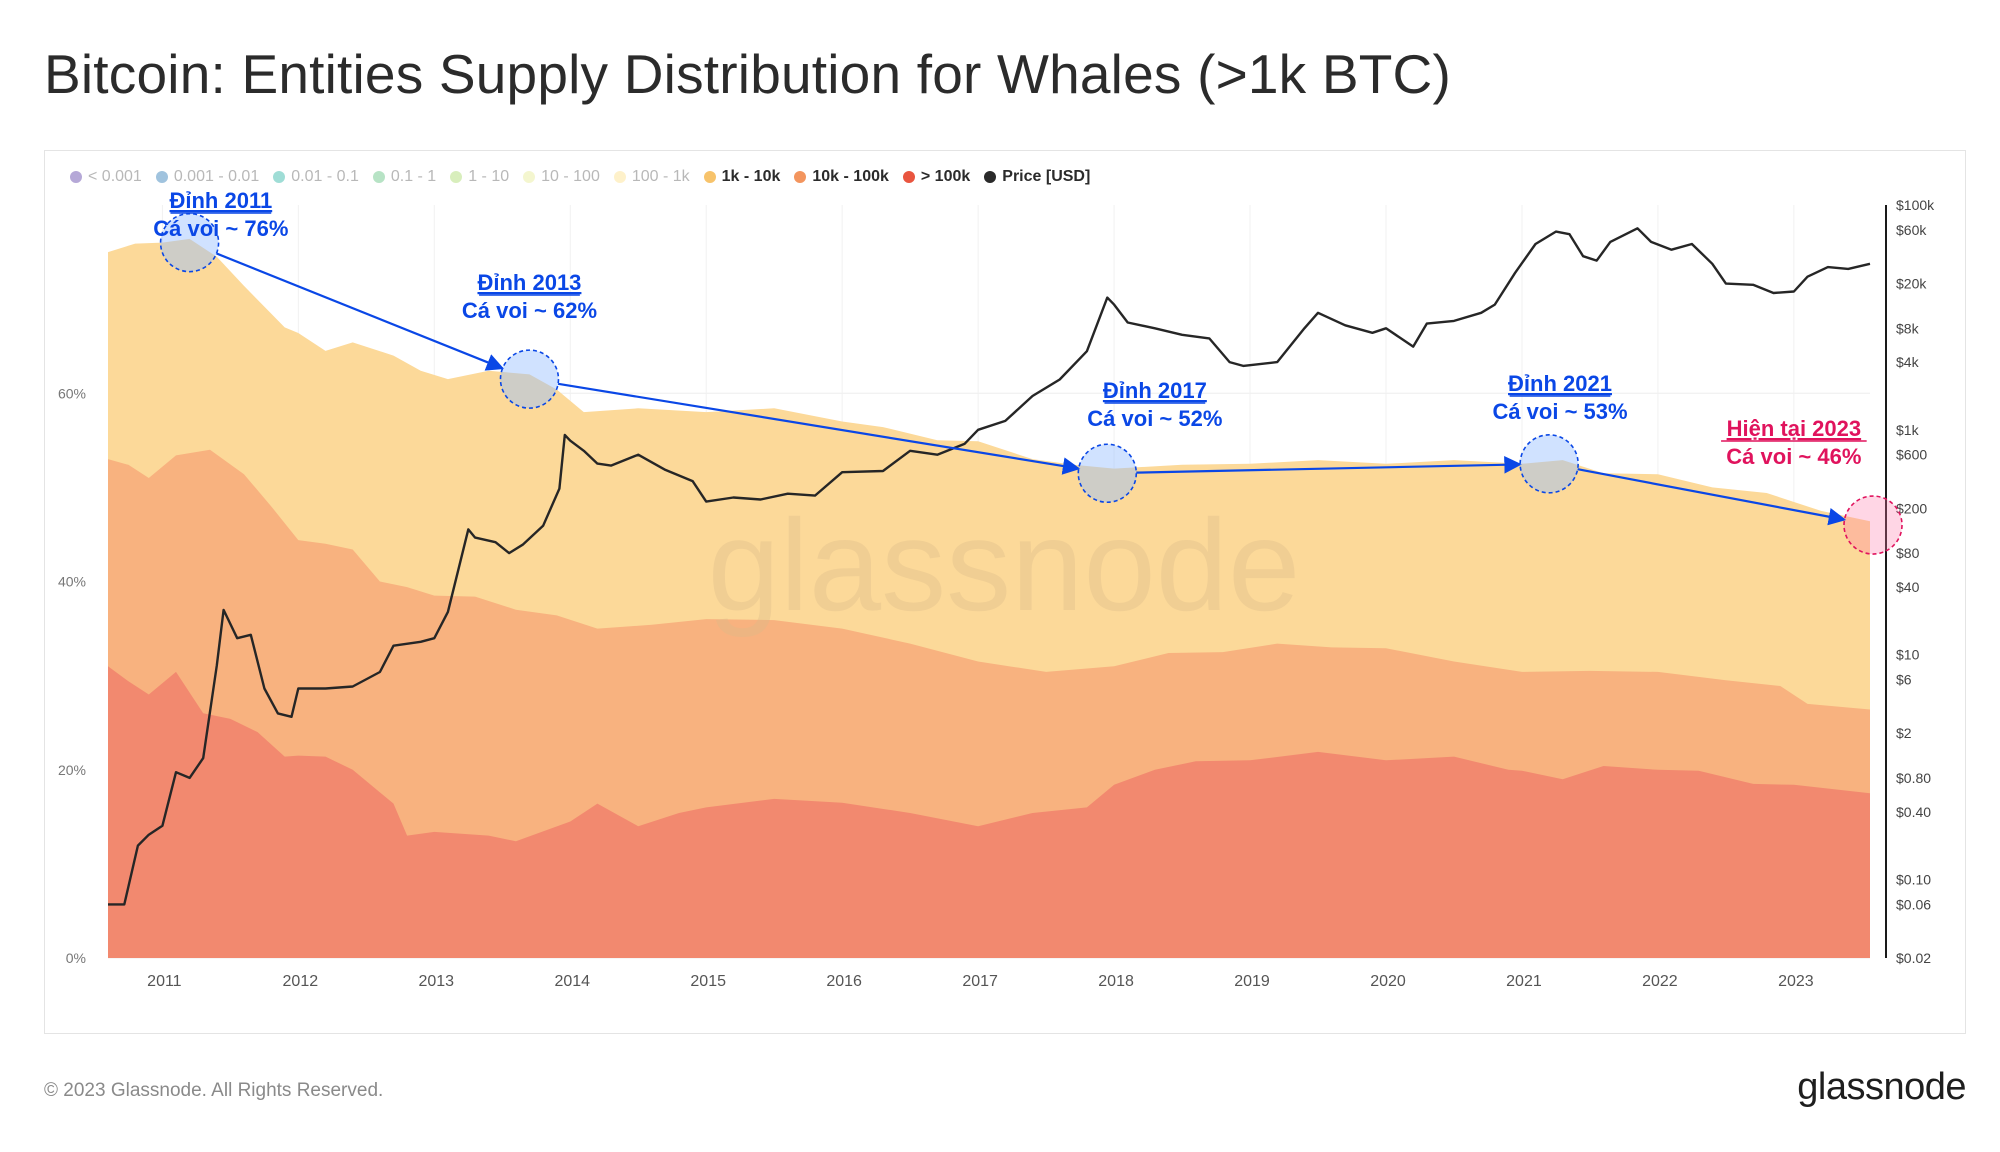 The width and height of the screenshot is (2000, 1152). I want to click on y-right-tick-label: $0.06, so click(1913, 904).